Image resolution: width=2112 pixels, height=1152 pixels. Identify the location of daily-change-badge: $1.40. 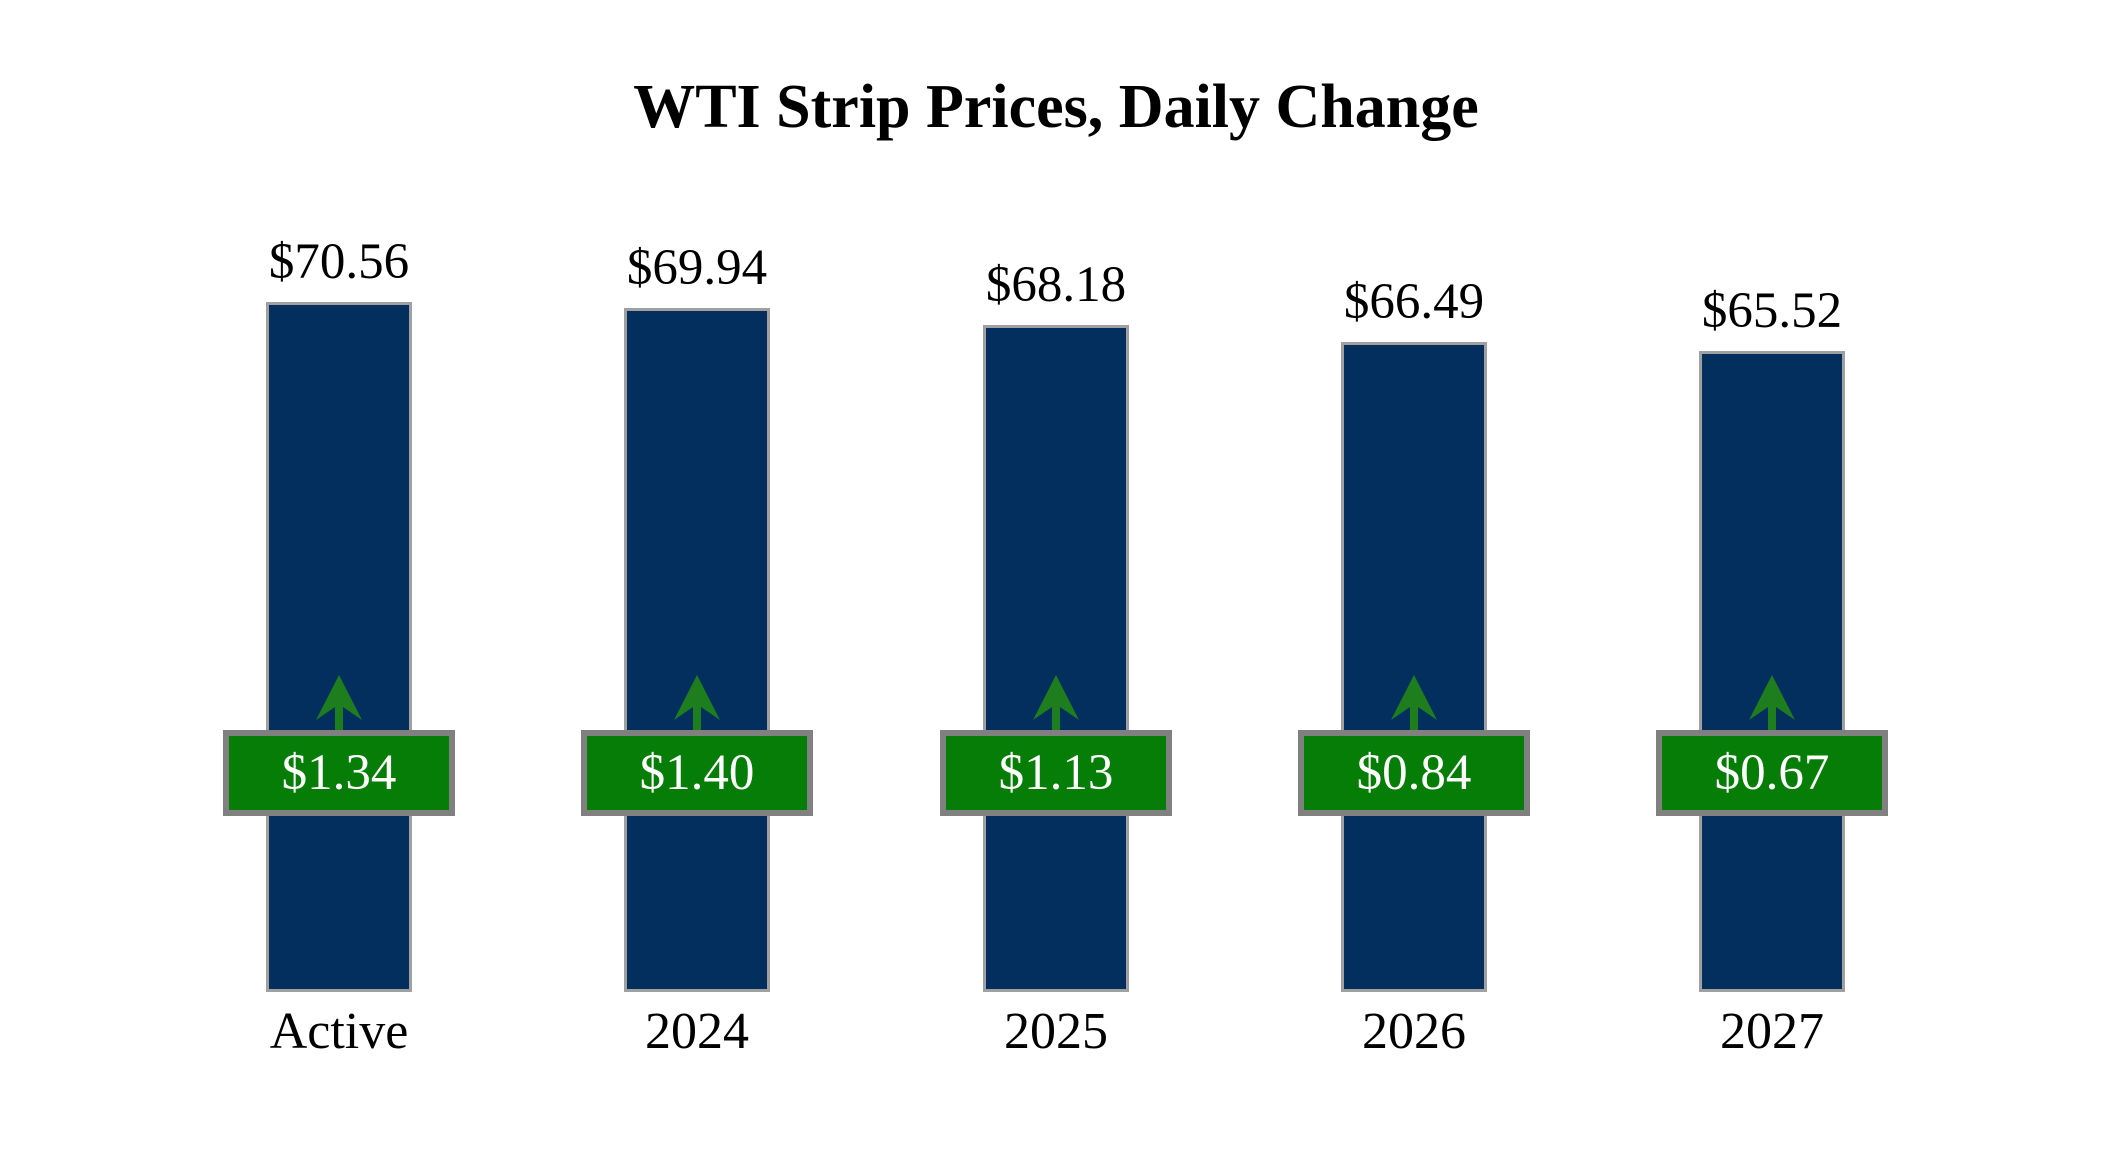
(697, 773).